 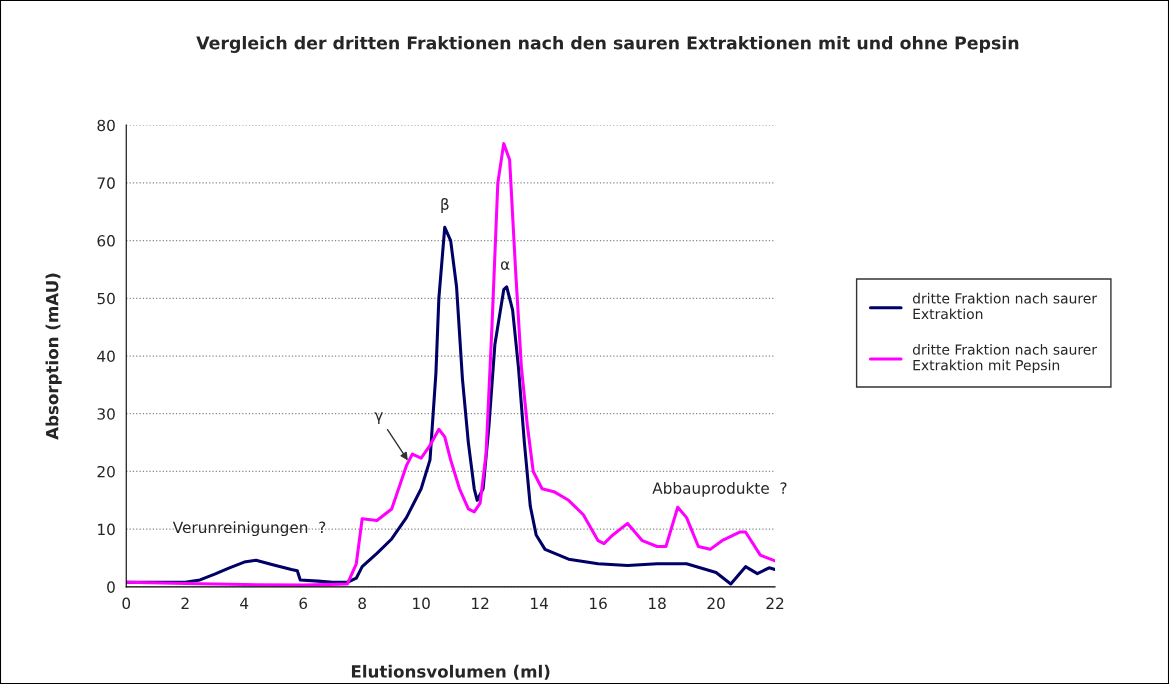 What do you see at coordinates (1005, 359) in the screenshot?
I see `legend-label: dritte Fraktion nach saurer Extraktion mit Pepsin` at bounding box center [1005, 359].